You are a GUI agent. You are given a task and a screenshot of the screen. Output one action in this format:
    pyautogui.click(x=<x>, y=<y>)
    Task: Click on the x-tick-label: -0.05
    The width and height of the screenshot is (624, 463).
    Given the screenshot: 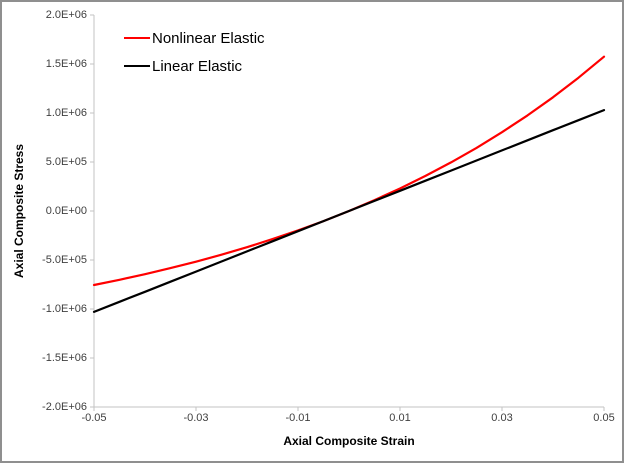 What is the action you would take?
    pyautogui.click(x=94, y=418)
    